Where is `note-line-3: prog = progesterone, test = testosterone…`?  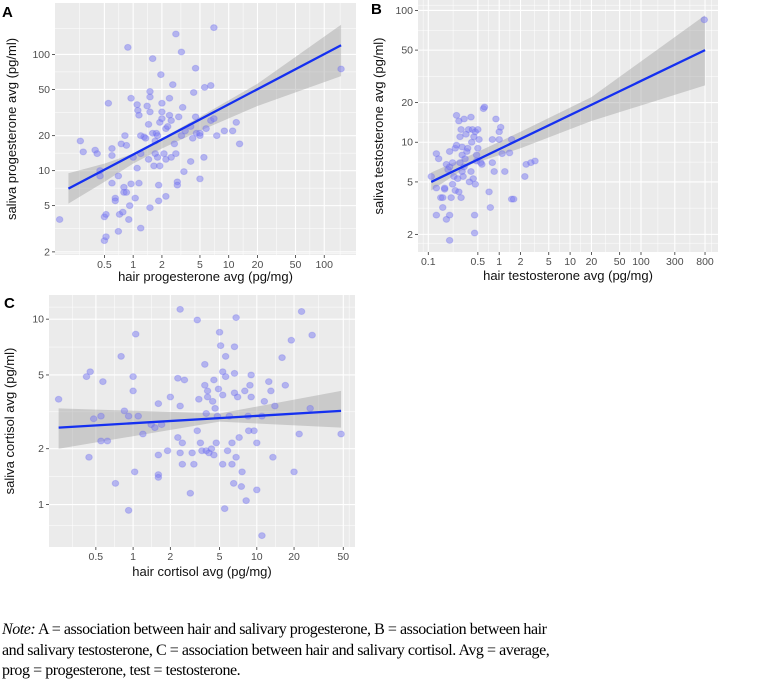 note-line-3: prog = progesterone, test = testosterone… is located at coordinates (121, 670).